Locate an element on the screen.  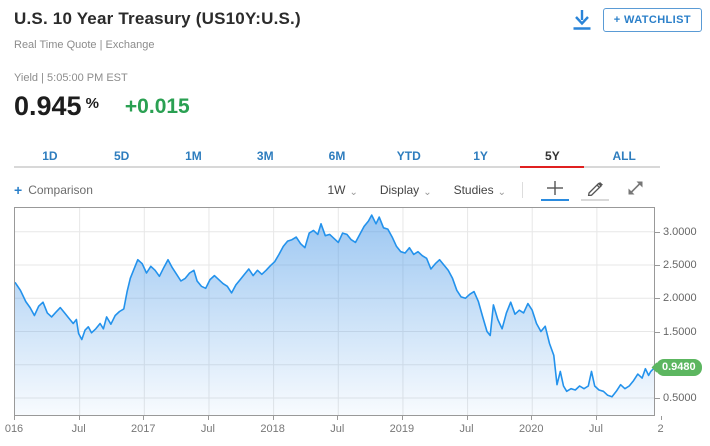
chart-tools: 1W ⌄ Display ⌄ Studies ⌄ is located at coordinates (480, 190).